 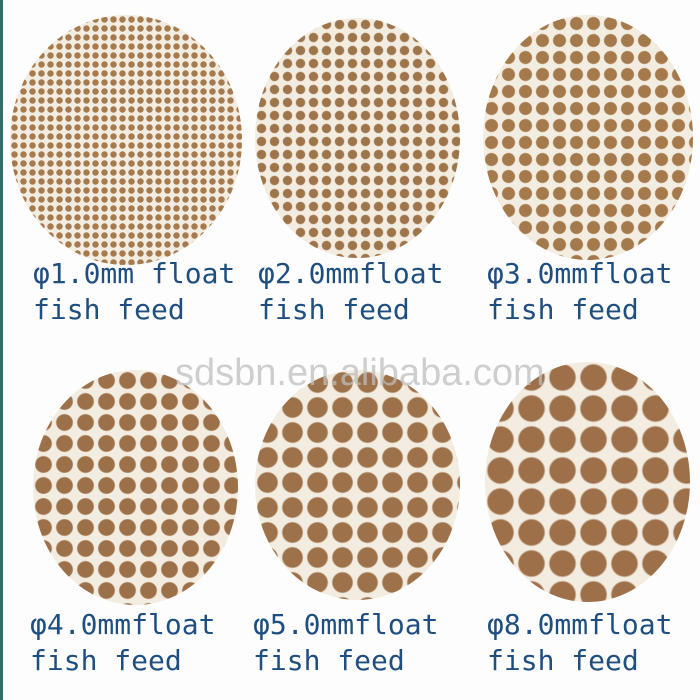 What do you see at coordinates (134, 292) in the screenshot?
I see `label-1mm: φ1.0mm float fish feed` at bounding box center [134, 292].